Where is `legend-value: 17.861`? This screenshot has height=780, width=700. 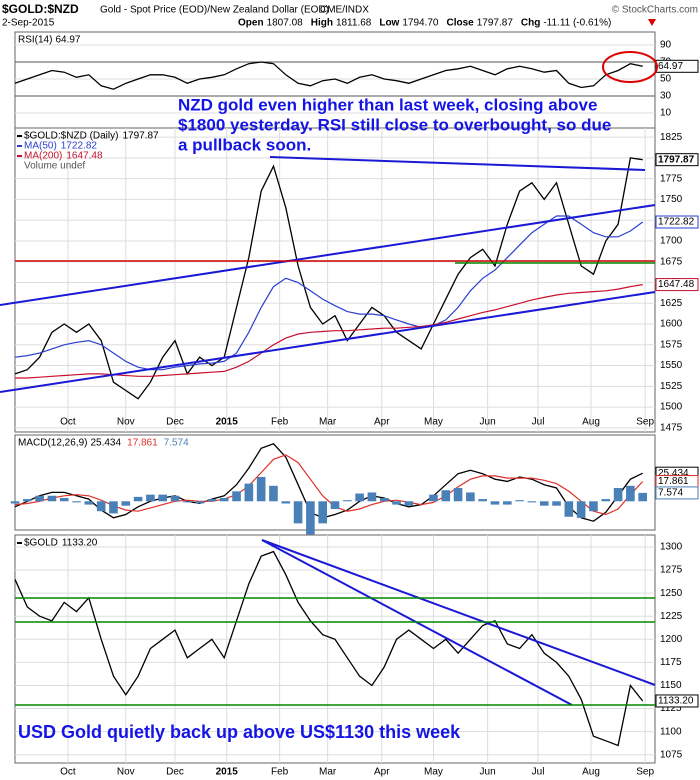 legend-value: 17.861 is located at coordinates (142, 443).